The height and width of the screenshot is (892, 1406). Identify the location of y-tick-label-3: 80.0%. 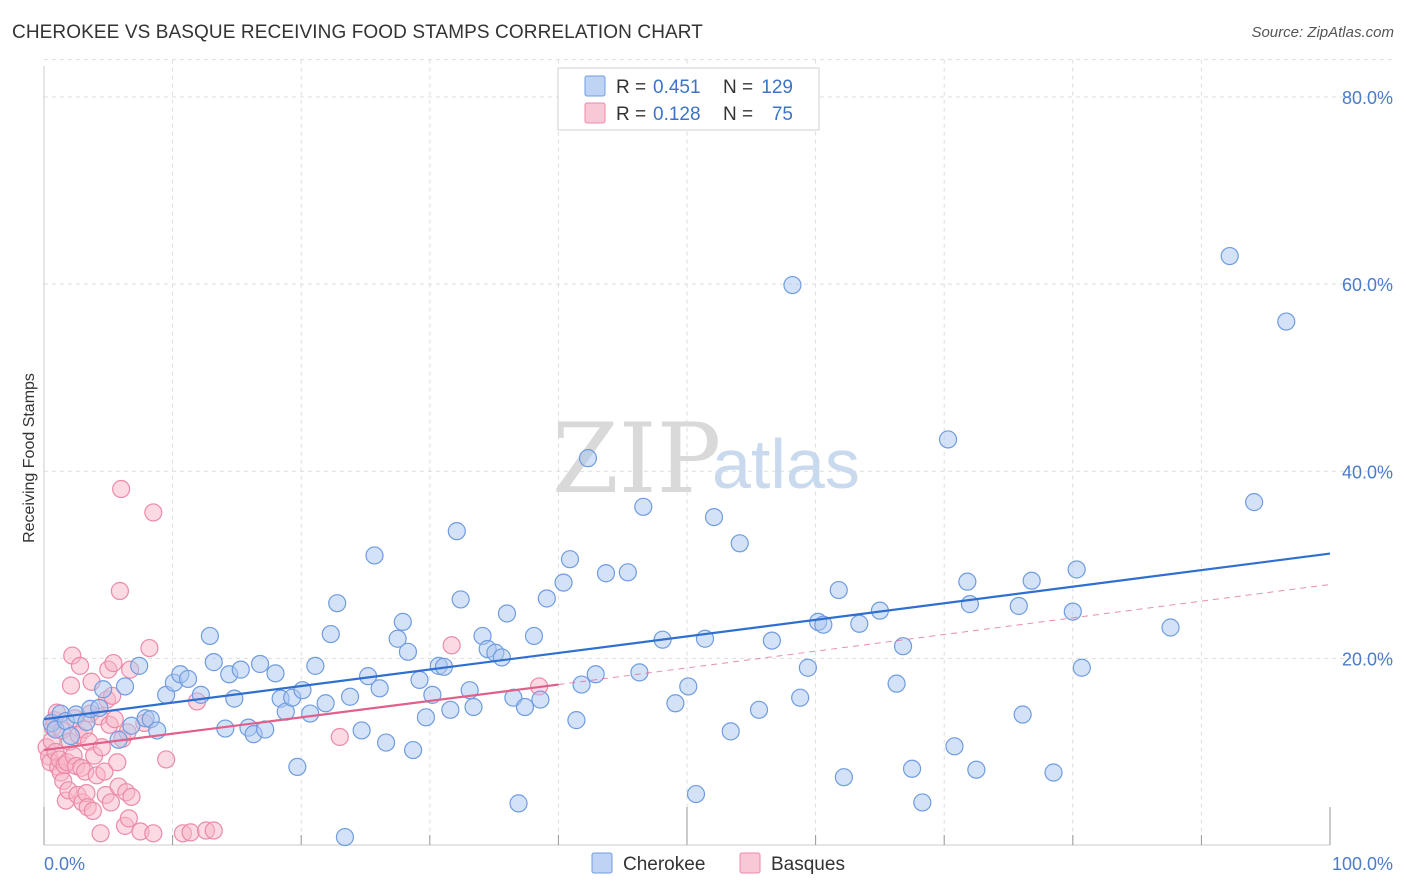
(1367, 98).